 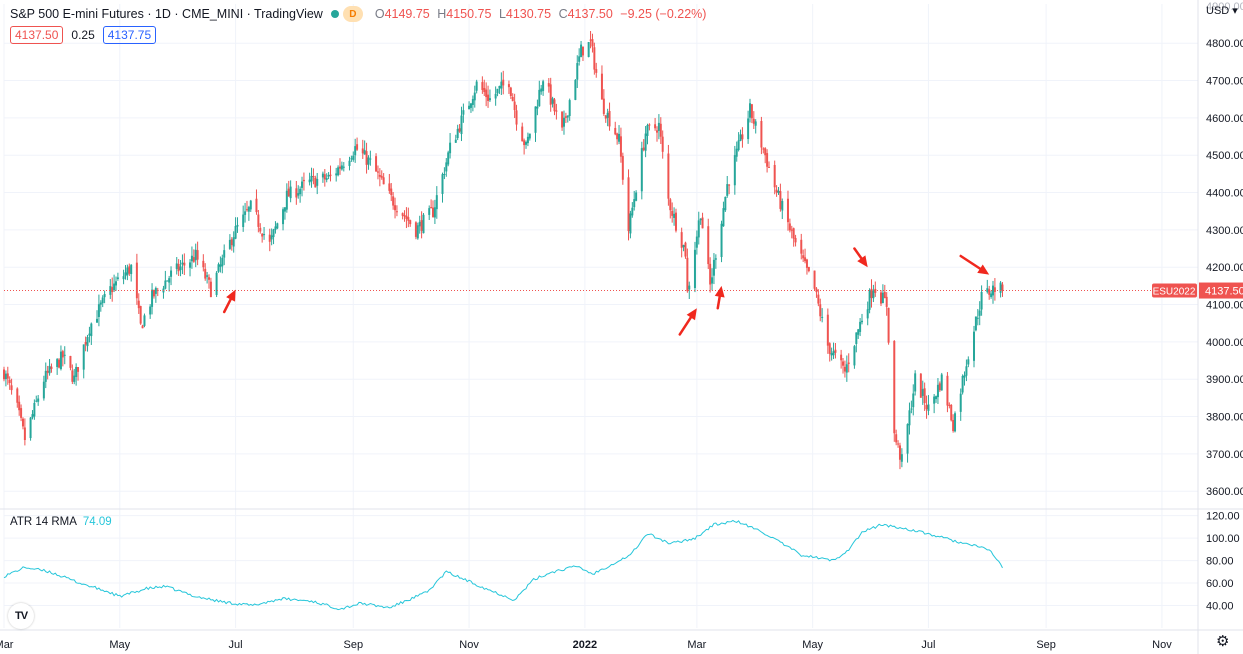 I want to click on price-tick-label: 3800.00, so click(x=1224, y=418).